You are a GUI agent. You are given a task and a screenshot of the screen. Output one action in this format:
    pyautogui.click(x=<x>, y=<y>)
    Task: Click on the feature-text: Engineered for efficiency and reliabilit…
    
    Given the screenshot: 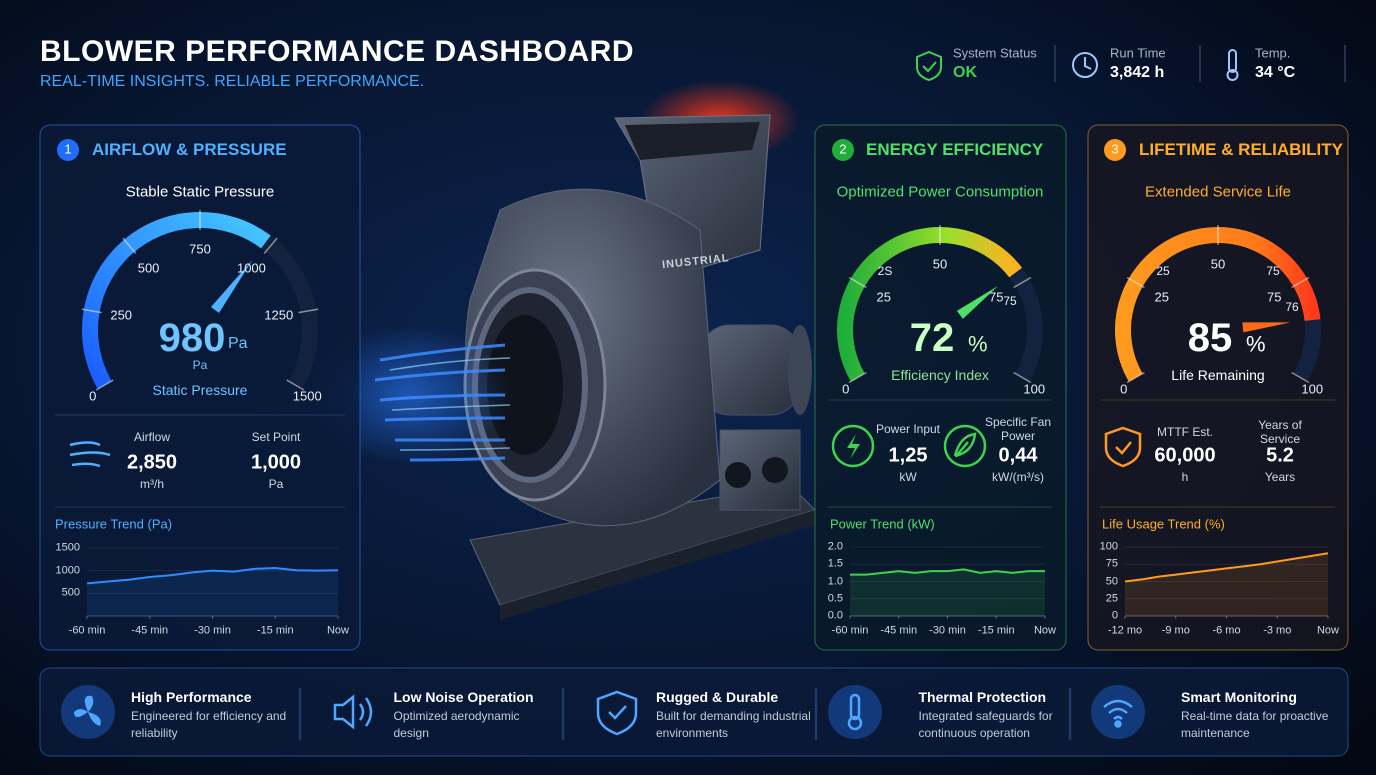 What is the action you would take?
    pyautogui.click(x=209, y=724)
    